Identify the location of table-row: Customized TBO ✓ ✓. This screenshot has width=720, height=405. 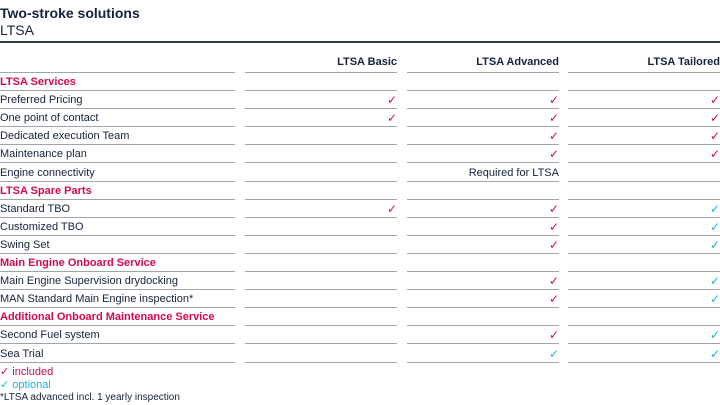
(360, 227).